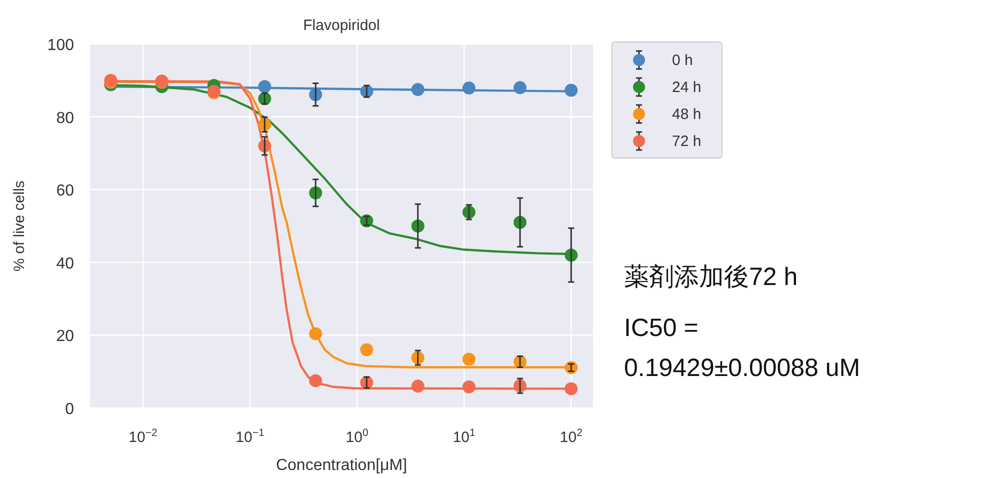  I want to click on y-tick-label: 40, so click(65, 263).